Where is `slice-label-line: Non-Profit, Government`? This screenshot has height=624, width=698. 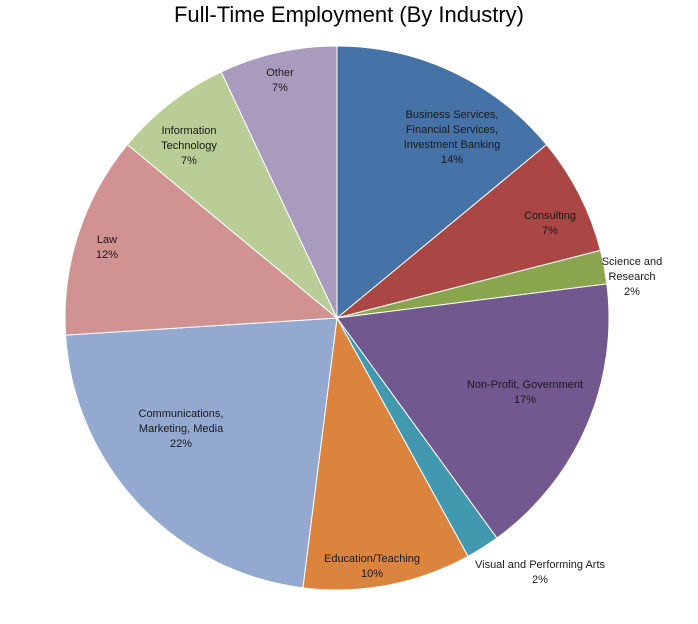 slice-label-line: Non-Profit, Government is located at coordinates (525, 385).